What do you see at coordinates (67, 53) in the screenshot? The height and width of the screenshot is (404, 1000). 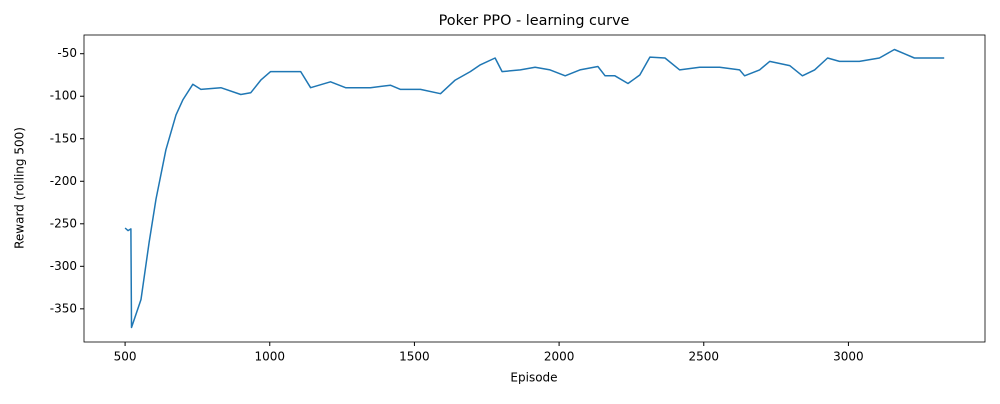 I see `y-tick-label: -50` at bounding box center [67, 53].